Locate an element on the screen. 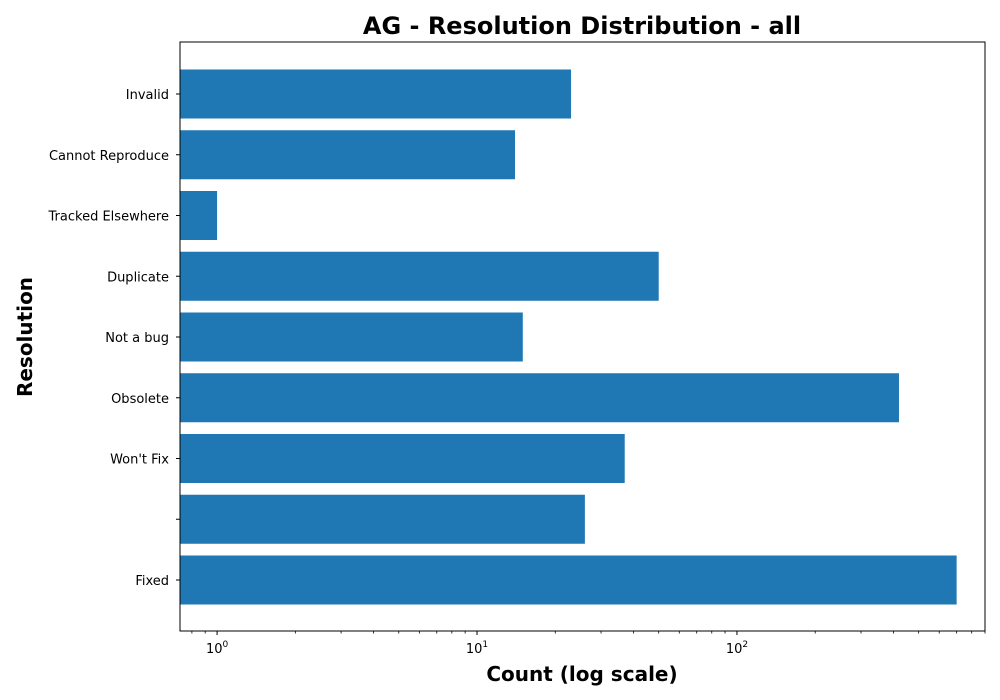  x-tick-label-2: 10² is located at coordinates (737, 648).